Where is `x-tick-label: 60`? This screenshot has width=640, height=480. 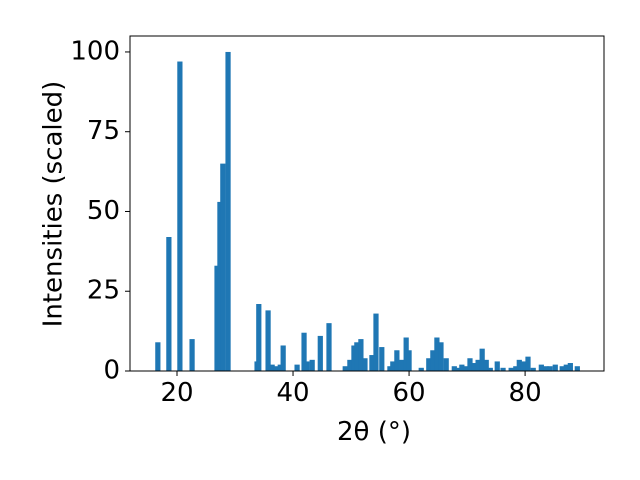
x-tick-label: 60 is located at coordinates (409, 393).